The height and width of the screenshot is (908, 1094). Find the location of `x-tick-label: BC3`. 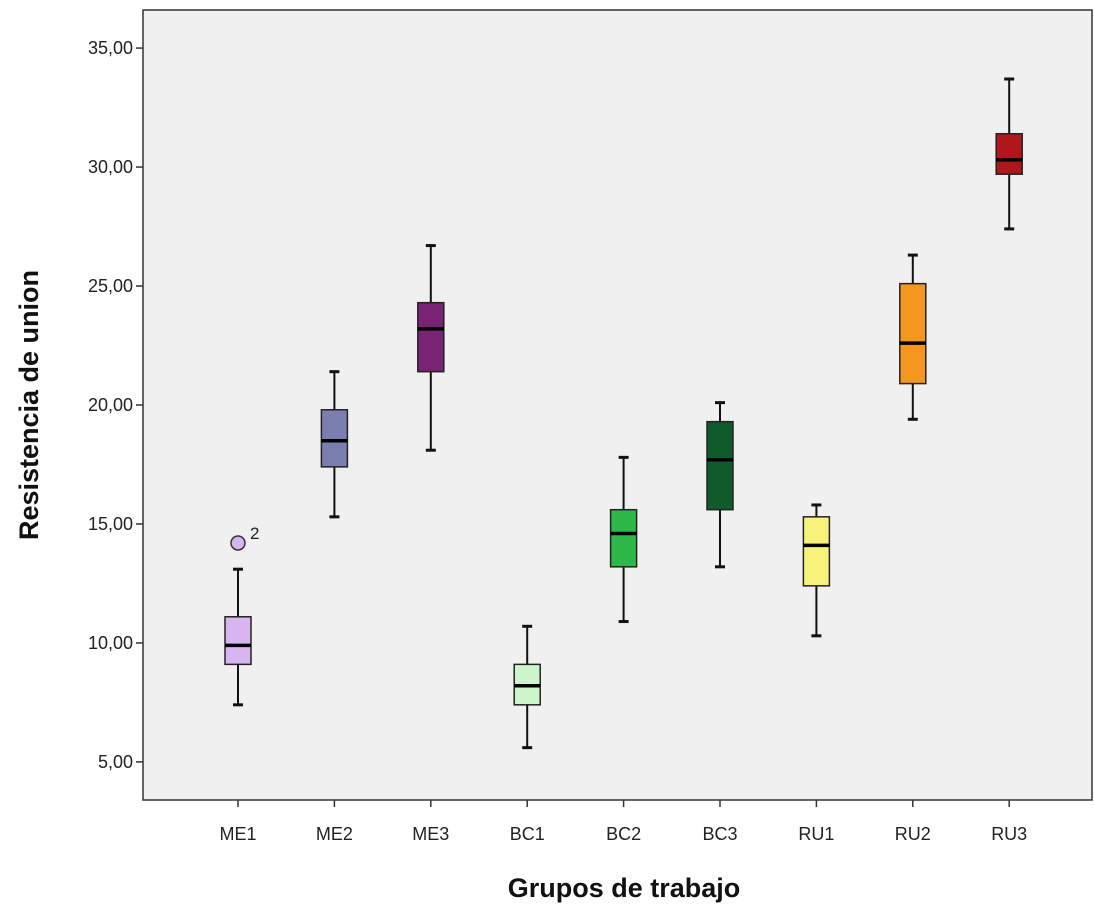

x-tick-label: BC3 is located at coordinates (719, 834).